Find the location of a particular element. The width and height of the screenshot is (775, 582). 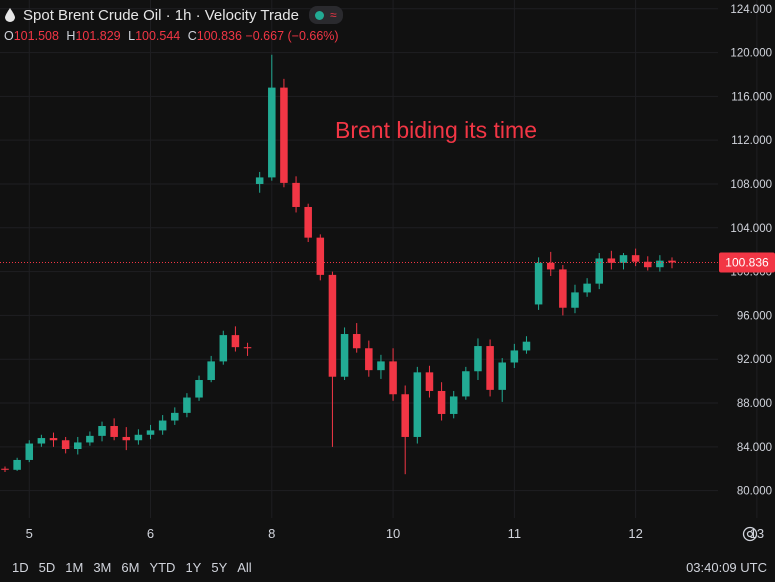

oil-drop-icon is located at coordinates (10, 15).